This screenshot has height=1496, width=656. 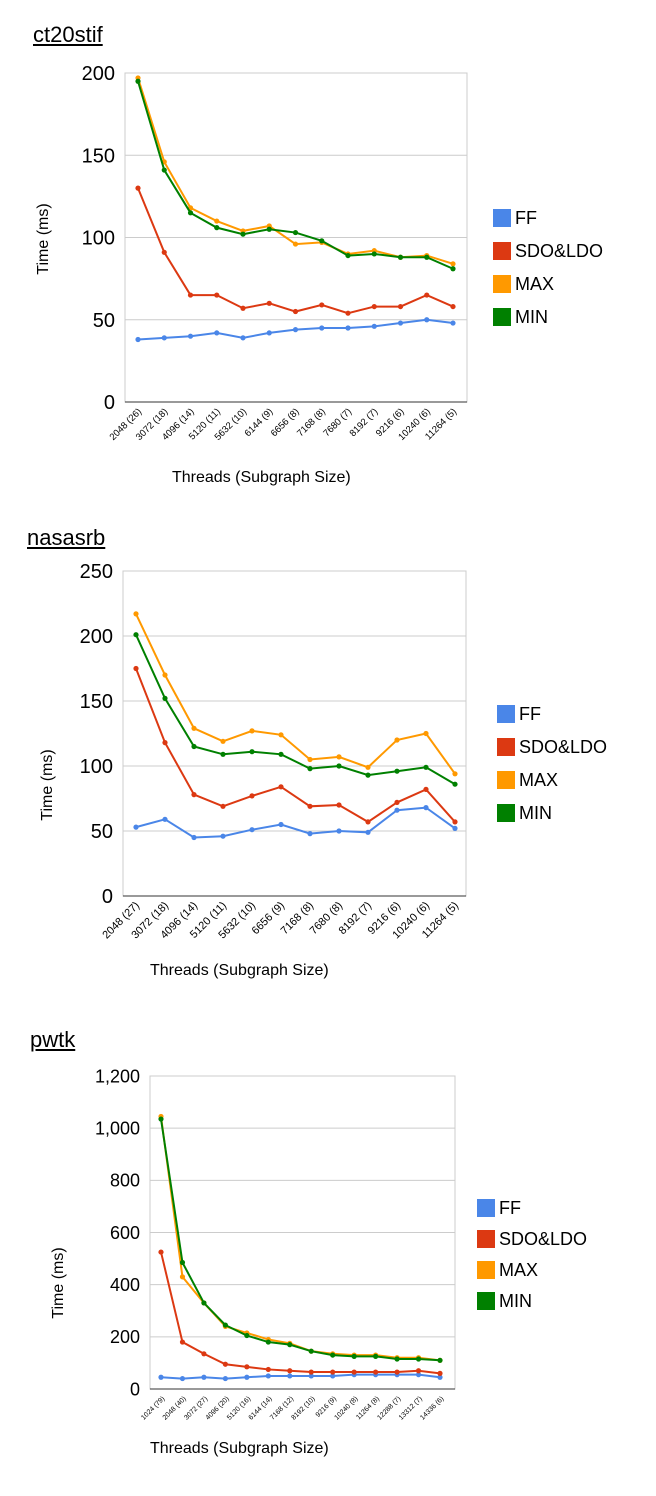 I want to click on plot-area, so click(x=294, y=733).